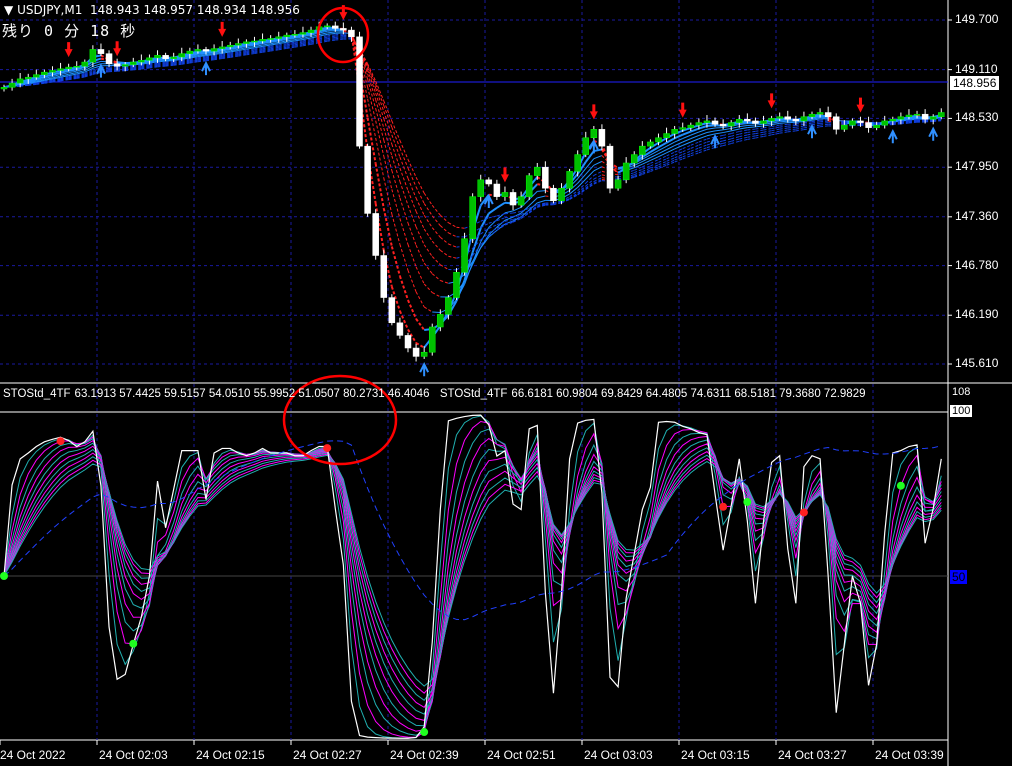  What do you see at coordinates (961, 411) in the screenshot?
I see `level-100-label: 100` at bounding box center [961, 411].